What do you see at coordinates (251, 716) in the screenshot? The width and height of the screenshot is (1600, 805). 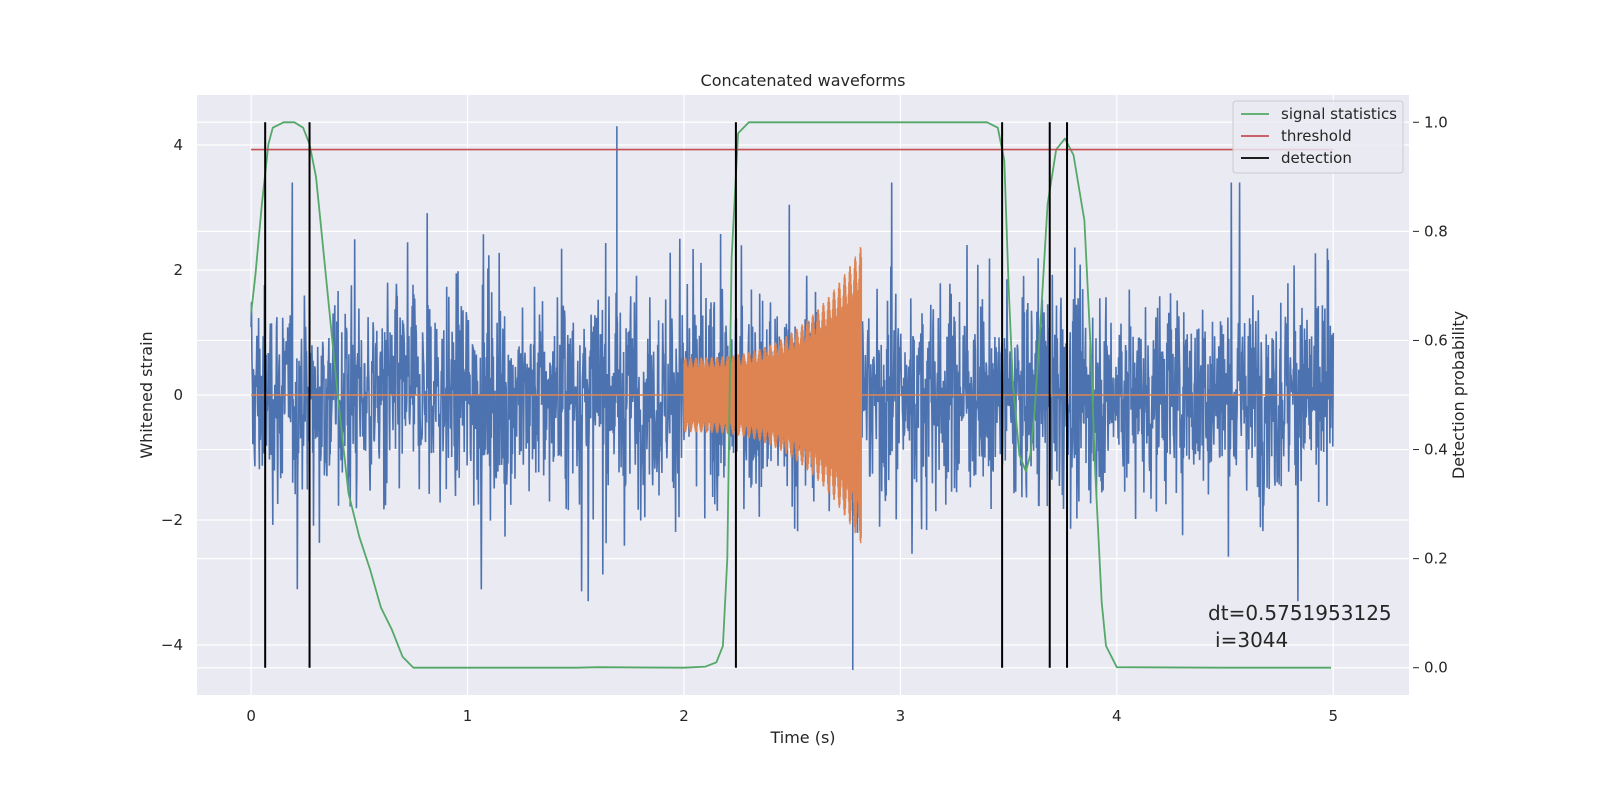 I see `x-tick-label: 0` at bounding box center [251, 716].